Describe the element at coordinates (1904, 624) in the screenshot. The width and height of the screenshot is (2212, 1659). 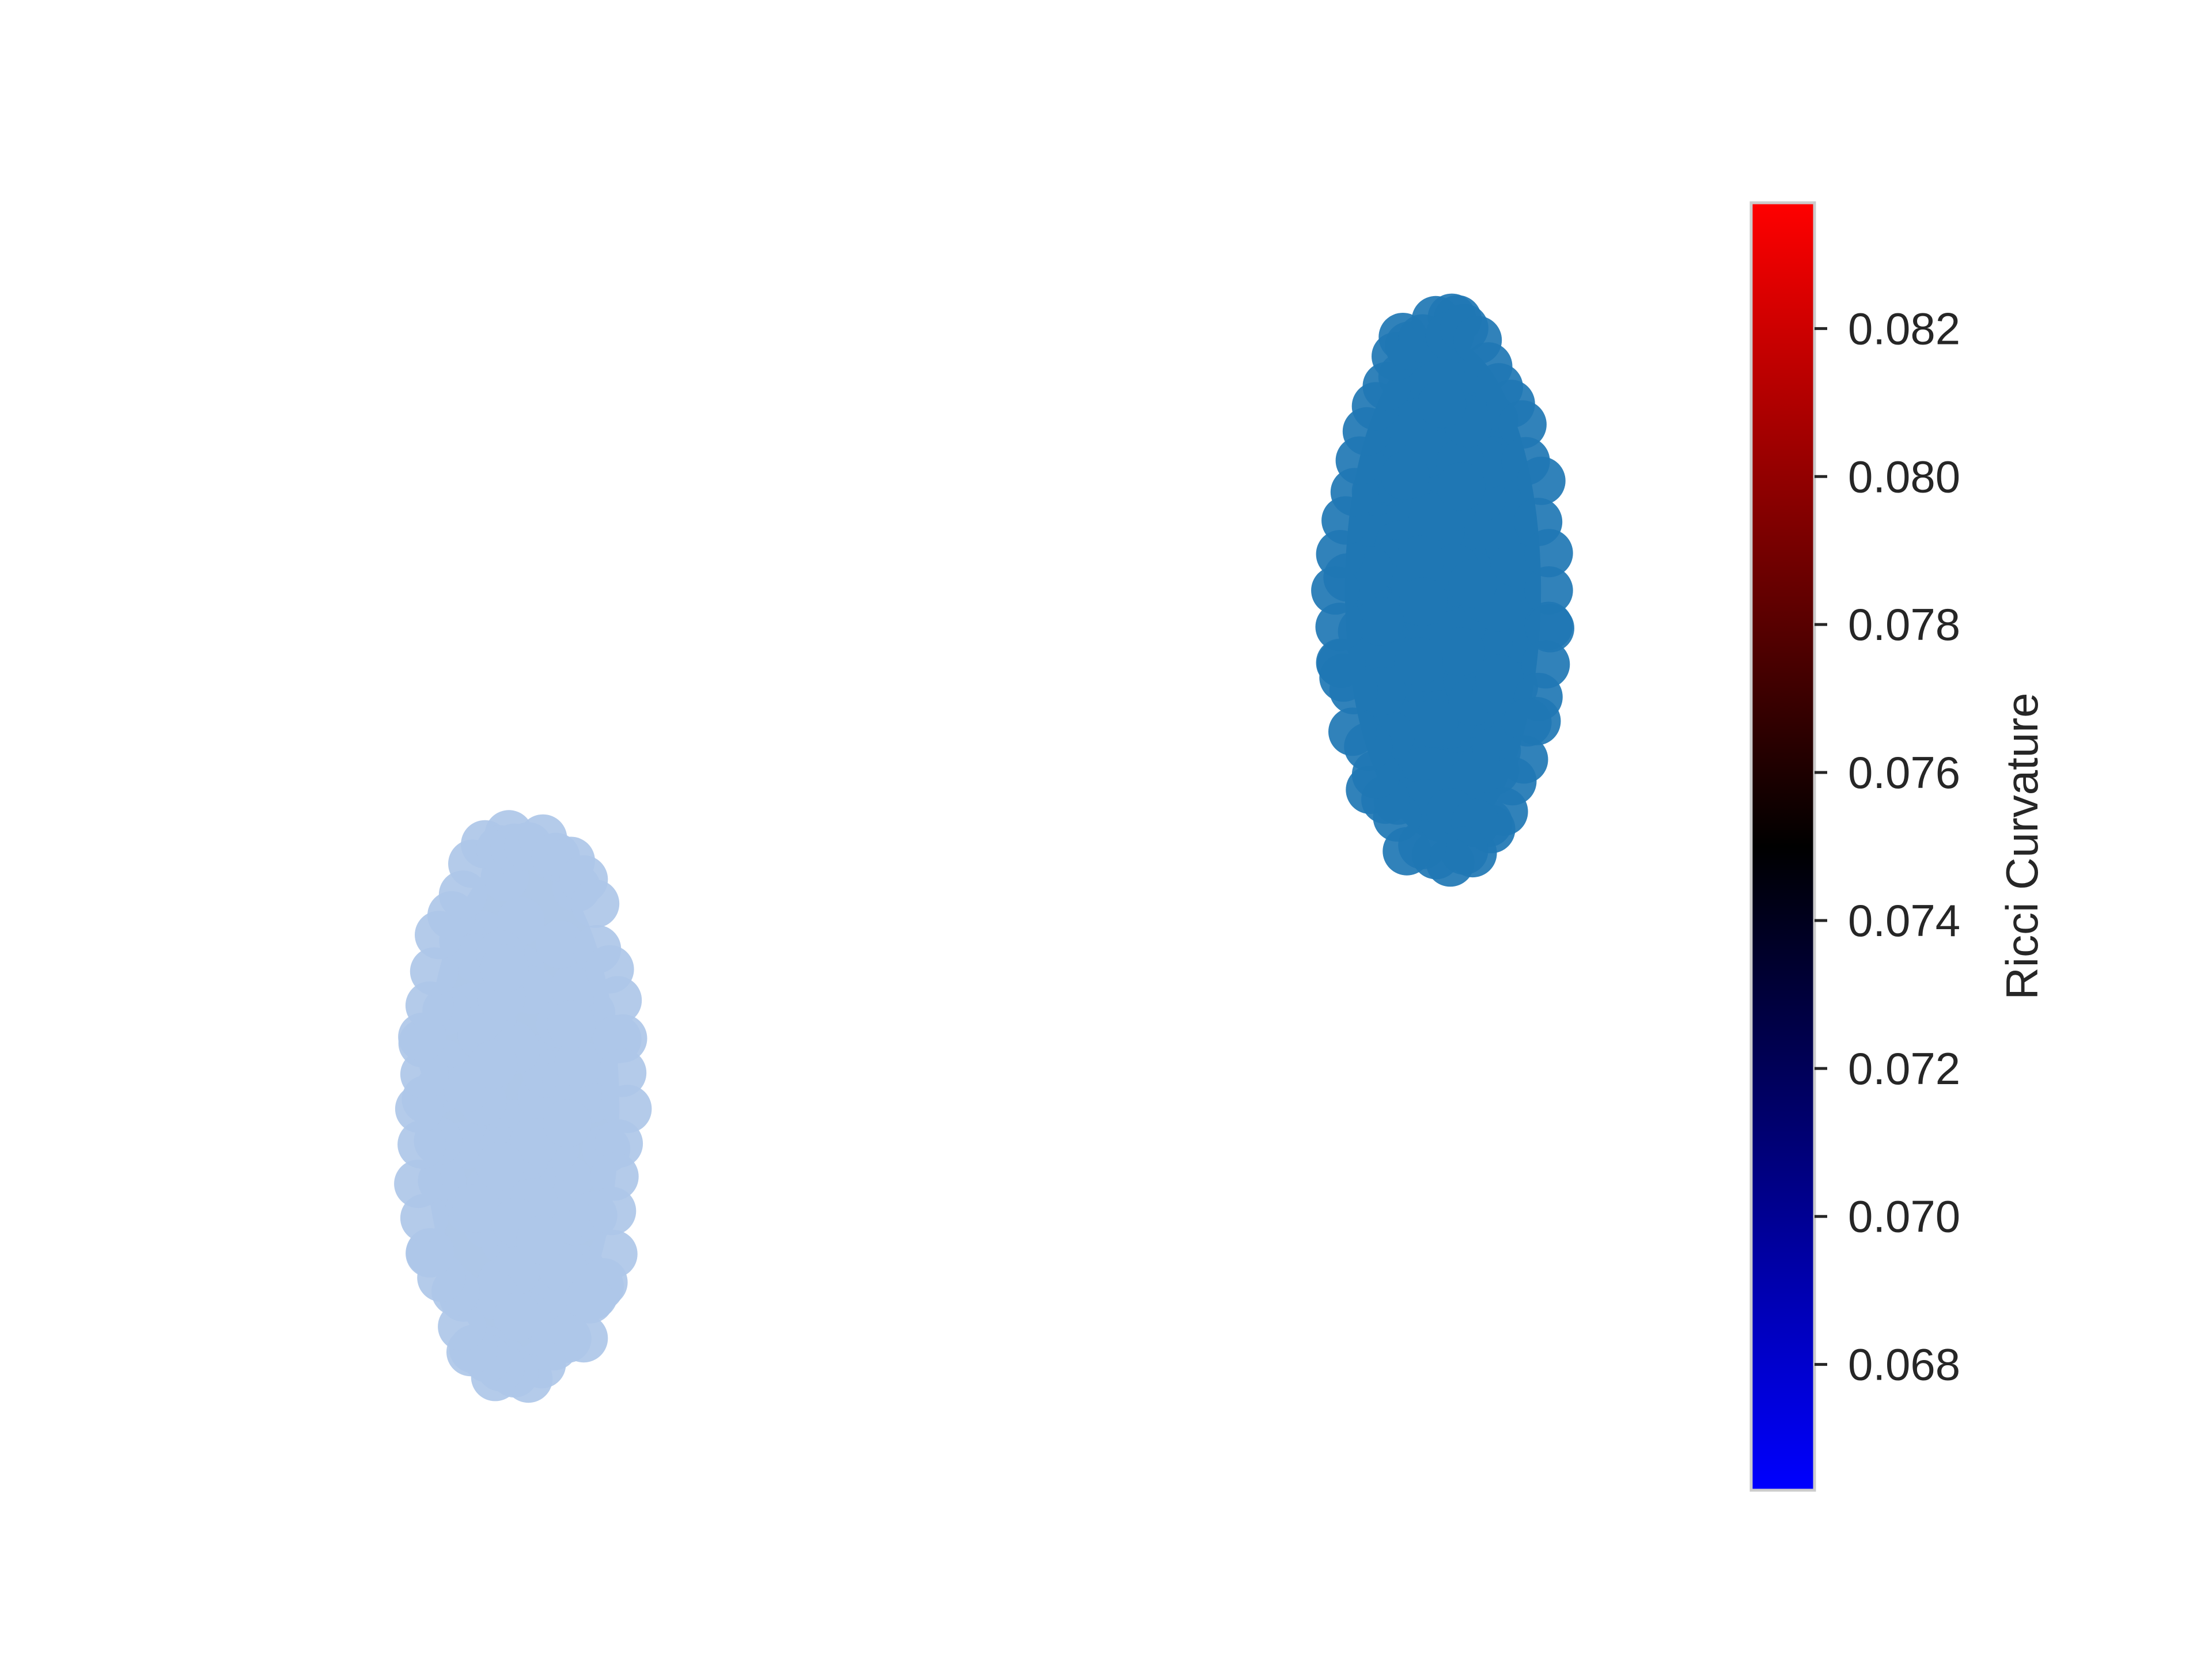
I see `colorbar-tick-label: 0.078` at that location.